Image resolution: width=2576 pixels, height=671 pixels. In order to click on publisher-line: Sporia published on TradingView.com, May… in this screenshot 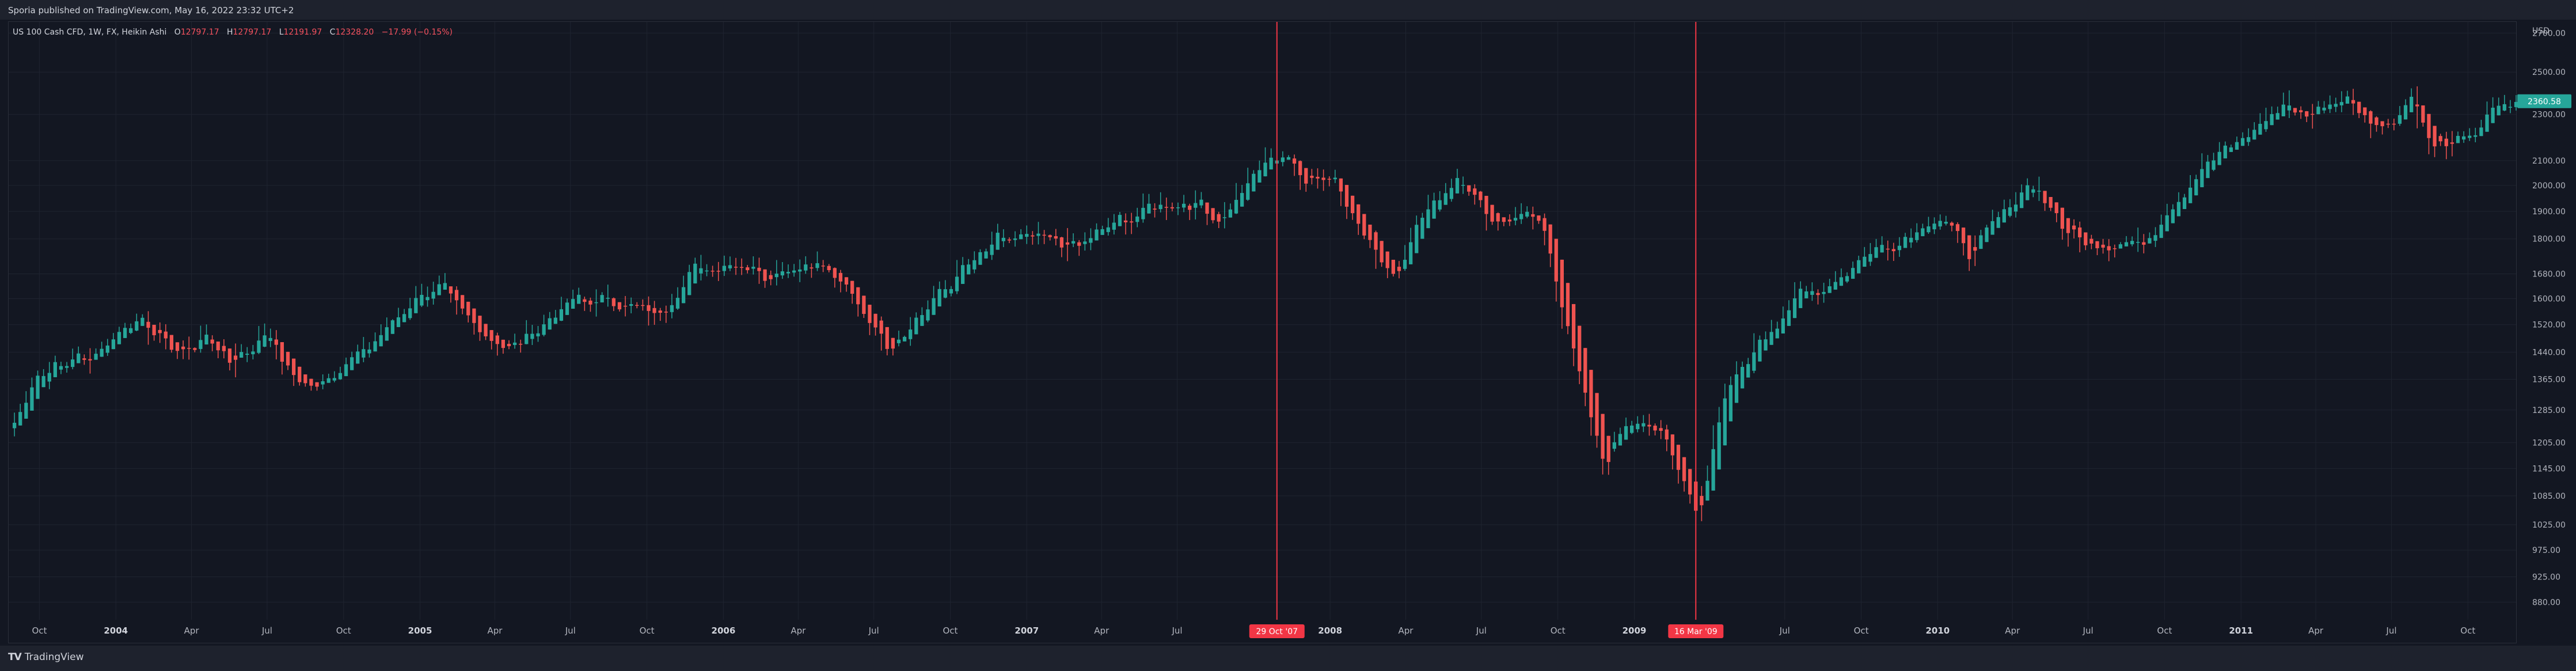, I will do `click(151, 10)`.